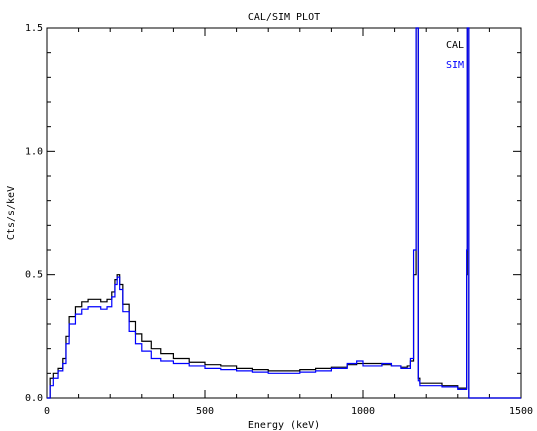  I want to click on x-tick-label: 1000, so click(363, 411).